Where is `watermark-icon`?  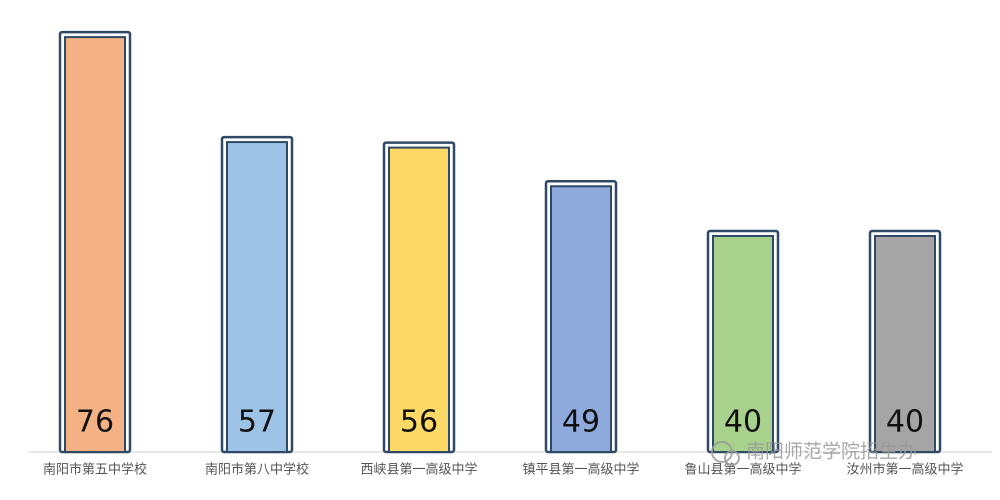 watermark-icon is located at coordinates (732, 458).